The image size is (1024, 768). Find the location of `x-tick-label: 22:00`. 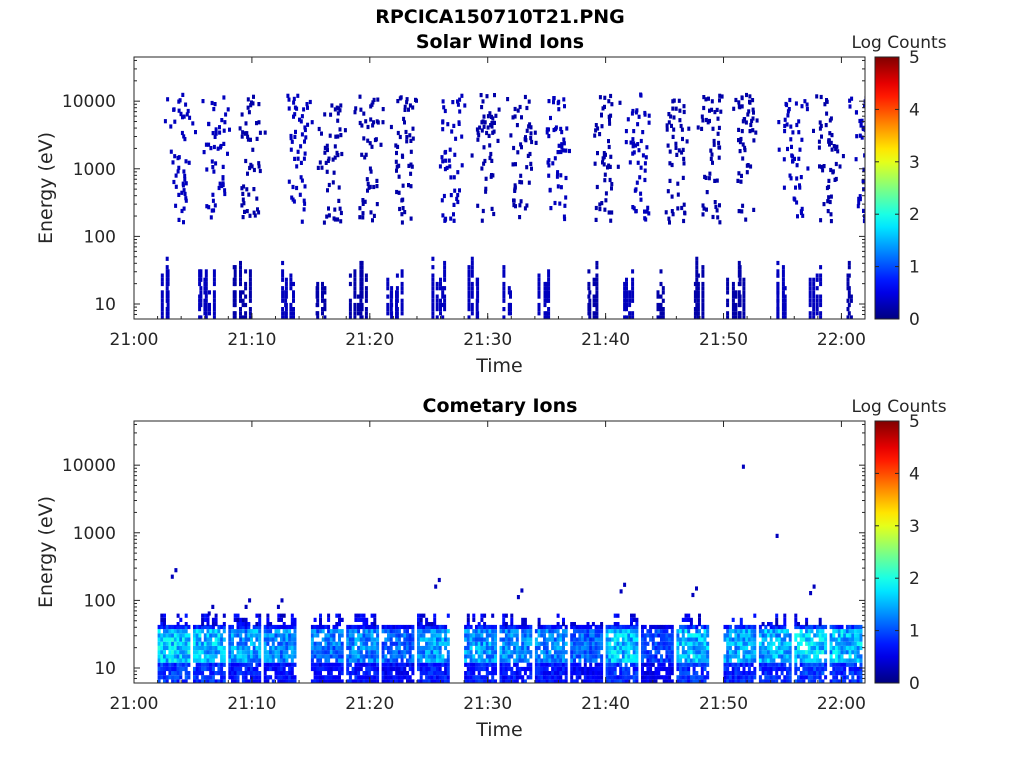

x-tick-label: 22:00 is located at coordinates (841, 340).